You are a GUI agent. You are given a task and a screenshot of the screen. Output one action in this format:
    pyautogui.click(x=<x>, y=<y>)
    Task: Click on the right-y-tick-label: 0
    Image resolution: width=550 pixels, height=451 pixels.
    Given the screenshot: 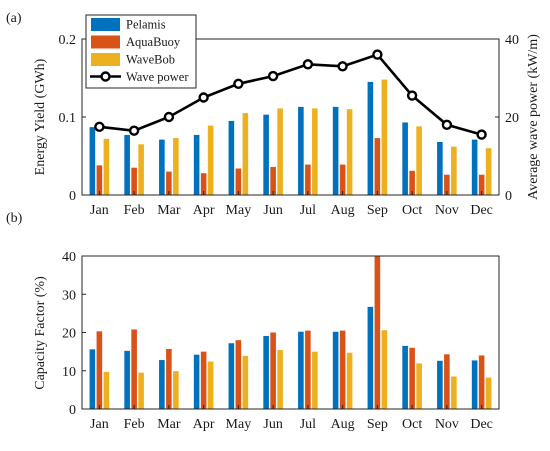 What is the action you would take?
    pyautogui.click(x=508, y=196)
    